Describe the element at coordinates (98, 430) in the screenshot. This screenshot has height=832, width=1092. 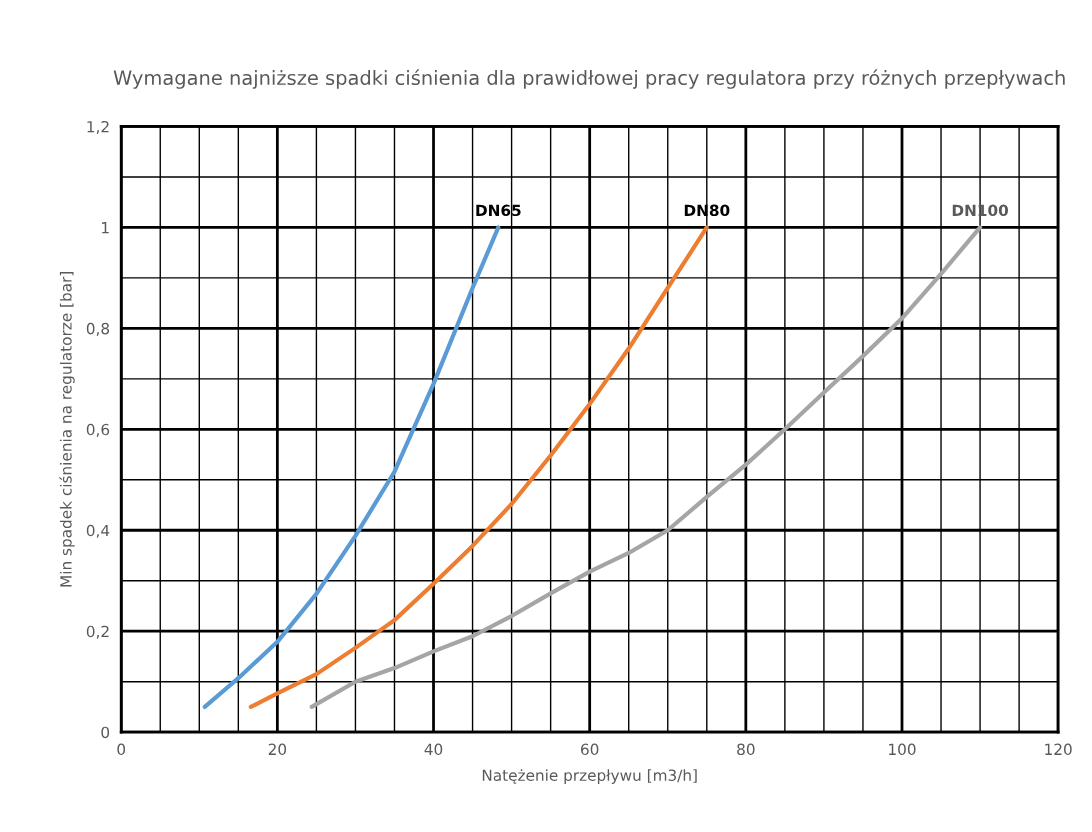
I see `y-tick-label: 0,6` at that location.